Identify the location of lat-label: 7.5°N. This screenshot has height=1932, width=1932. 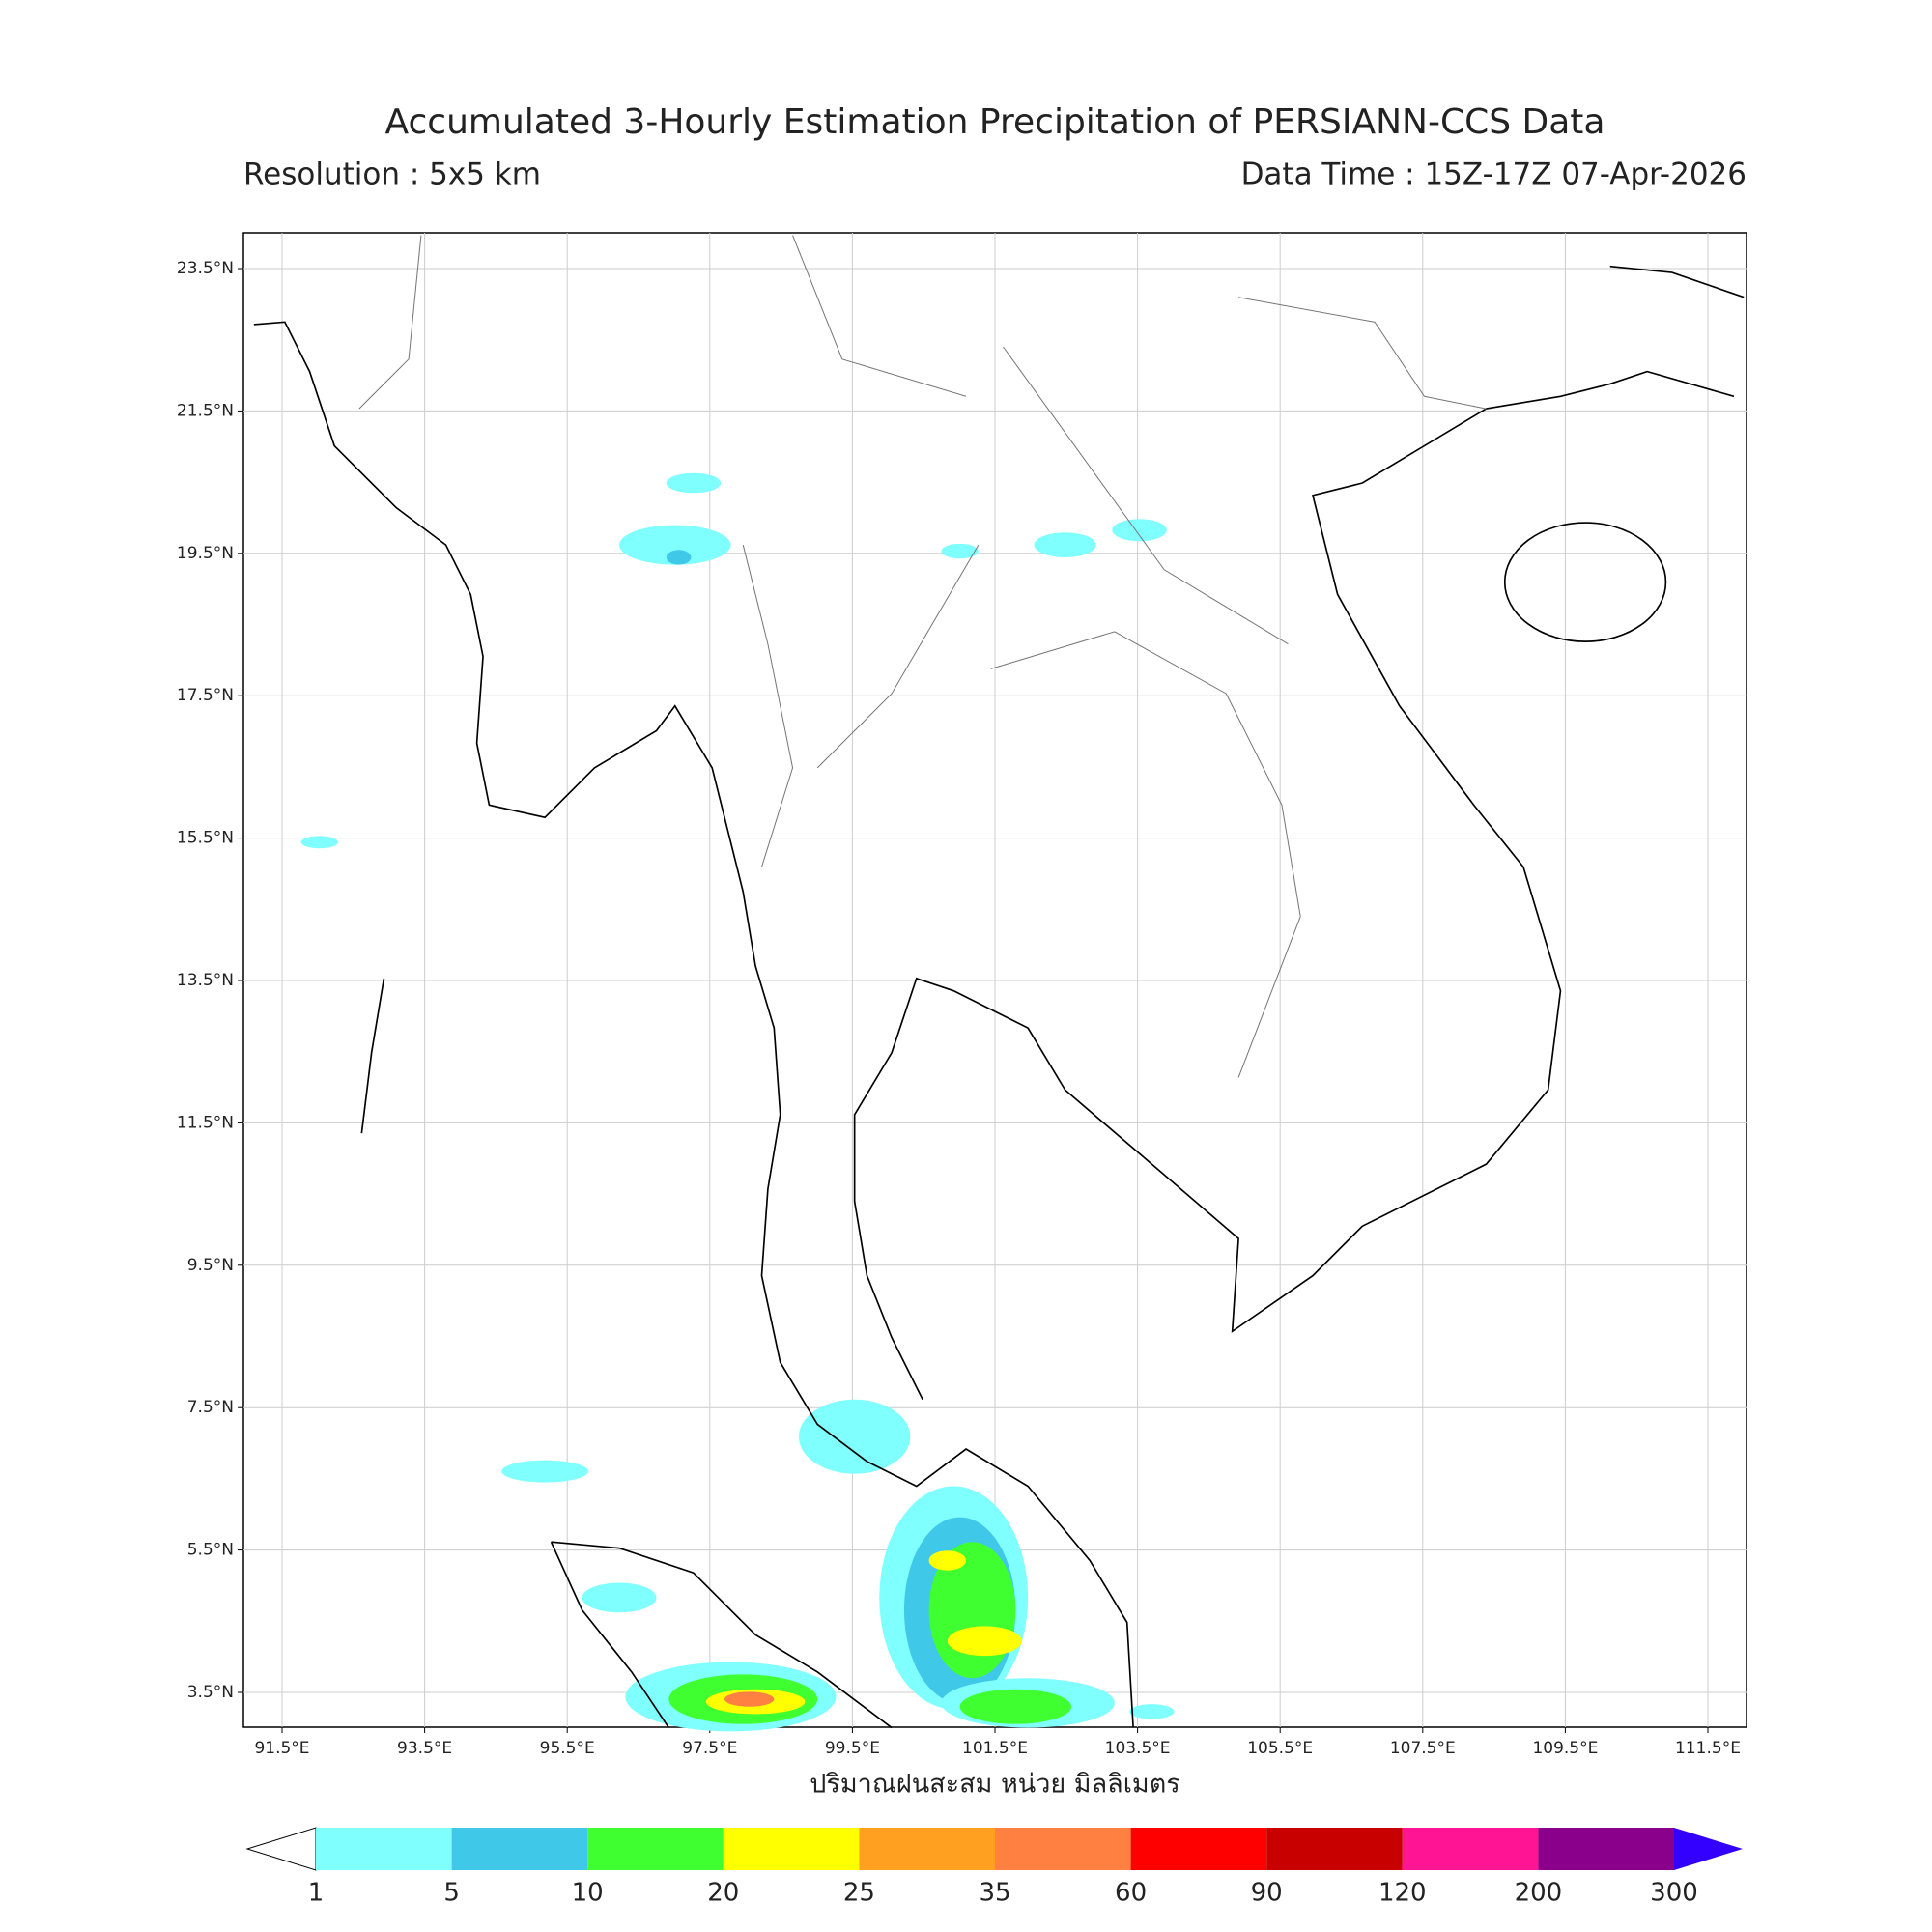
(210, 1407).